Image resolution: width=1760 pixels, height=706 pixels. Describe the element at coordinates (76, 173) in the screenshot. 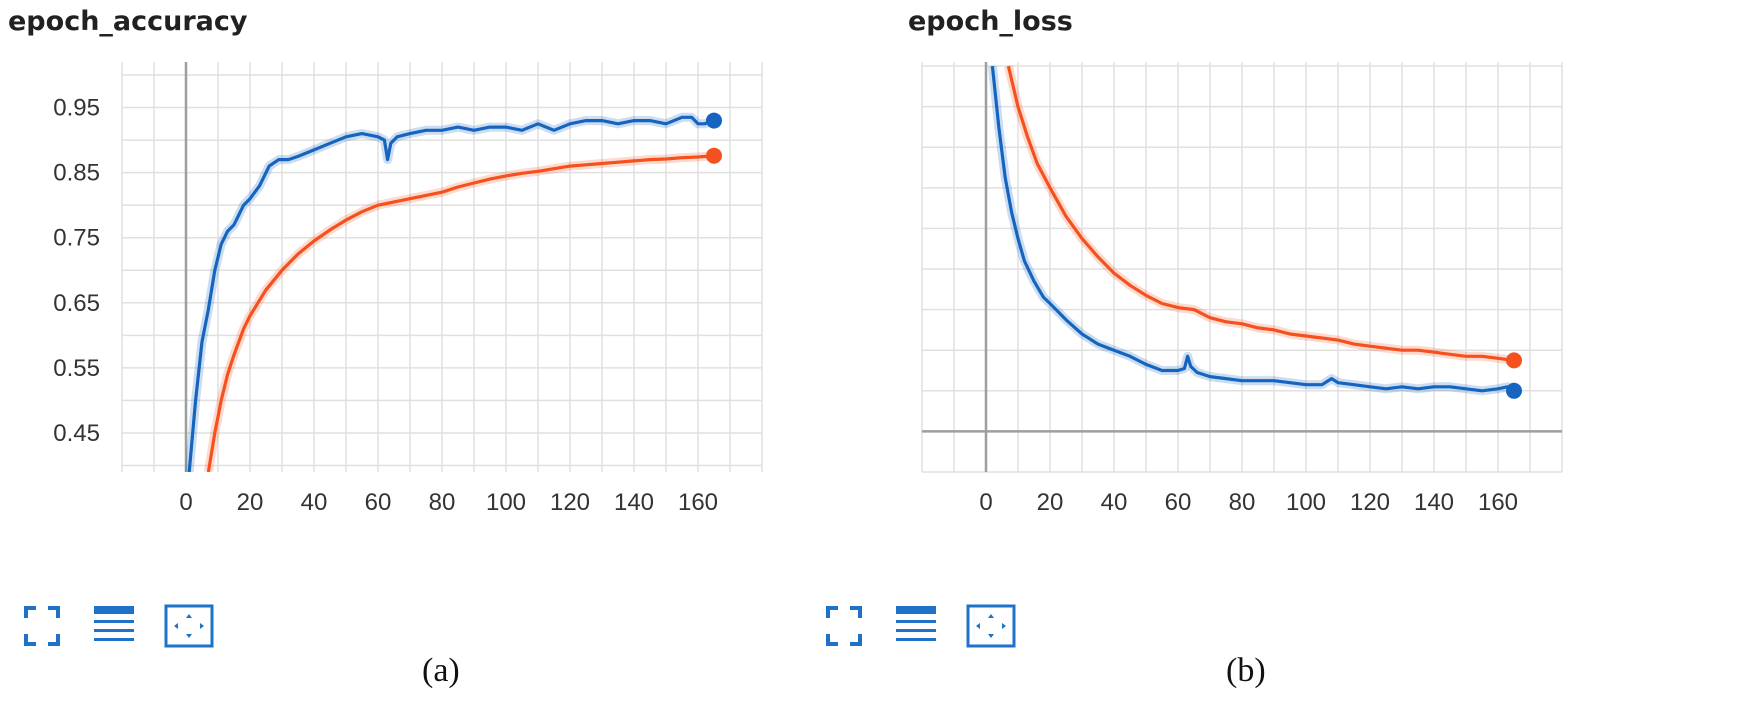

I see `y-tick-label: 0.85` at that location.